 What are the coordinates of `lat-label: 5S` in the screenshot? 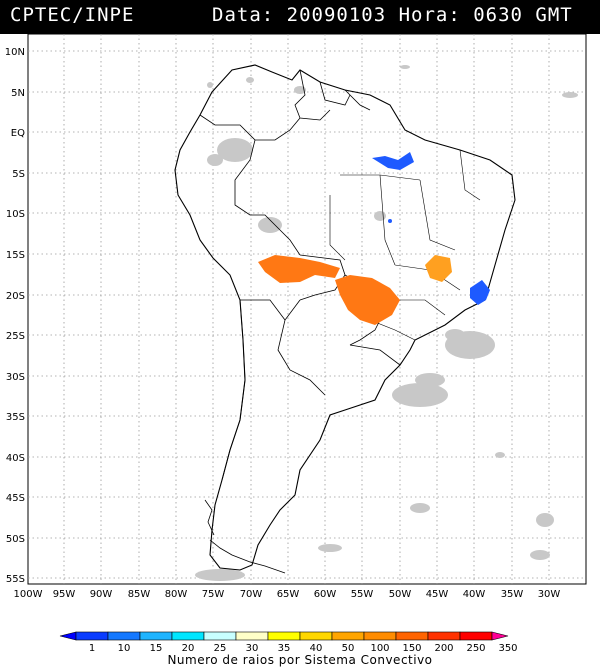 It's located at (18, 174).